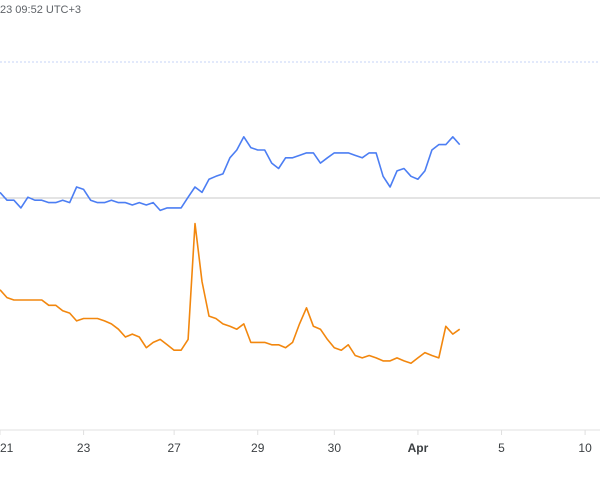  Describe the element at coordinates (41, 10) in the screenshot. I see `timestamp-label: 23 09:52 UTC+3` at that location.